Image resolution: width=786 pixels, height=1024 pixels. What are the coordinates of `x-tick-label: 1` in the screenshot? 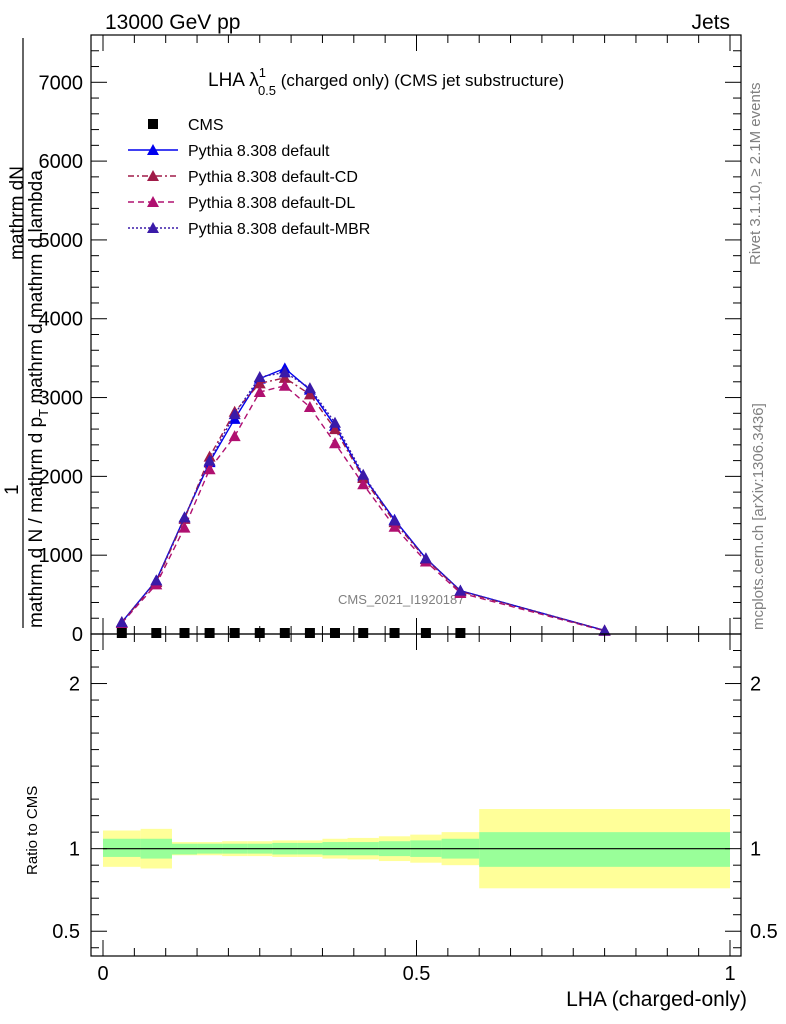 It's located at (729, 974).